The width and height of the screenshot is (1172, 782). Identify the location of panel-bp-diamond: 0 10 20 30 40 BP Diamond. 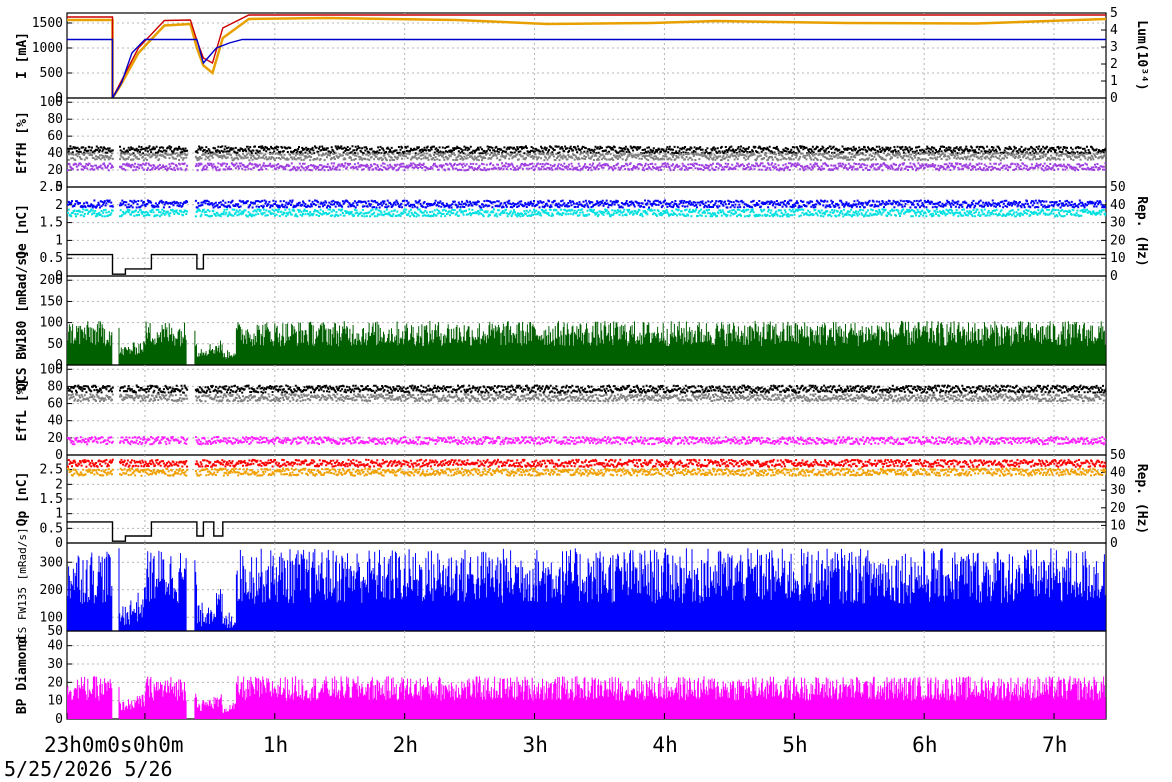
(561, 678).